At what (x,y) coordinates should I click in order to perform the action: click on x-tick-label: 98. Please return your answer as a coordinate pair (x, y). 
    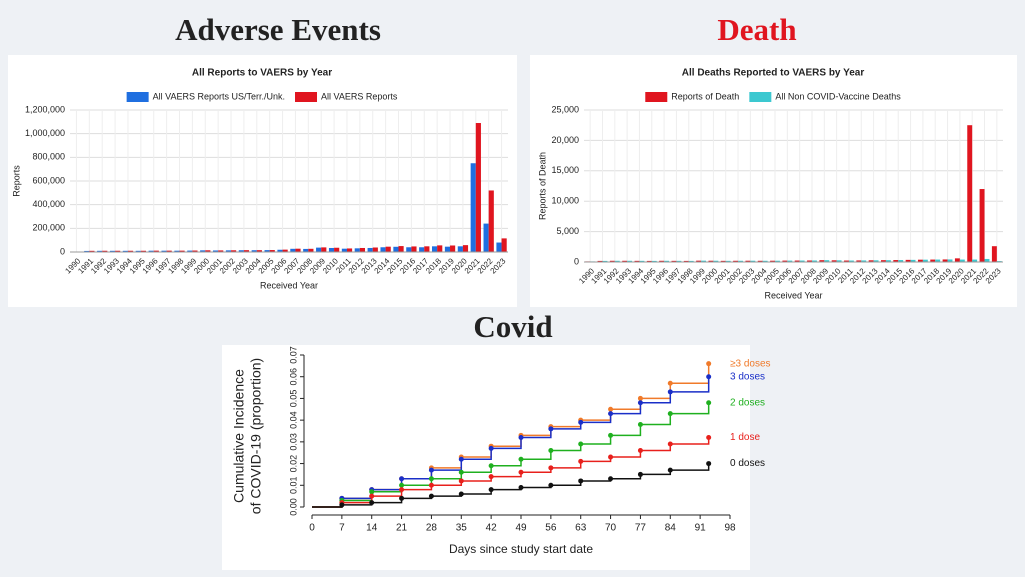
    Looking at the image, I should click on (730, 528).